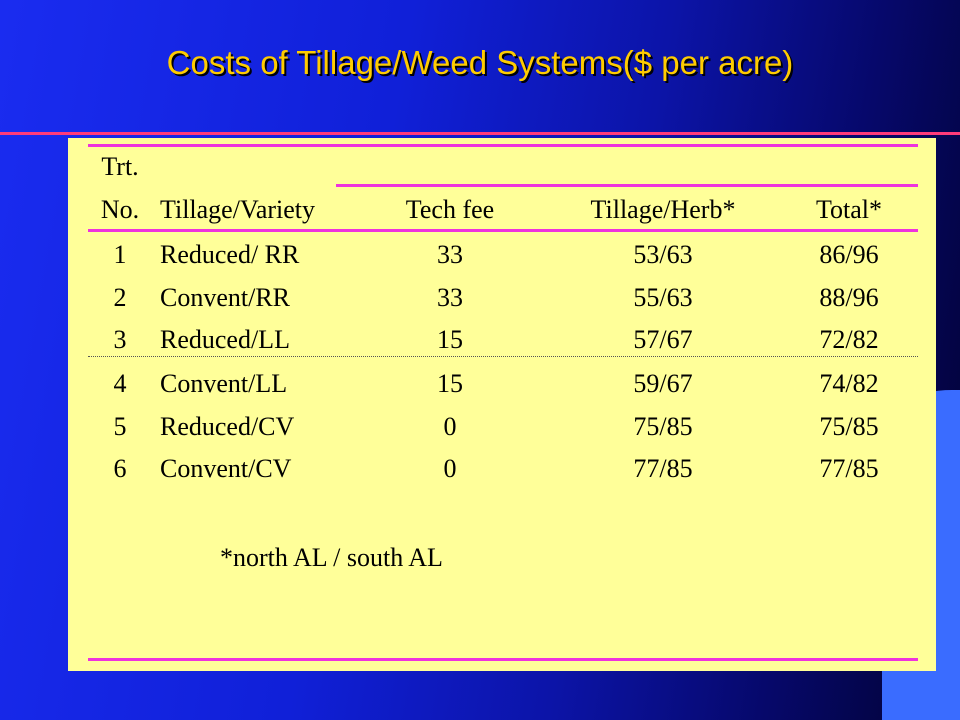 The image size is (960, 720). Describe the element at coordinates (224, 383) in the screenshot. I see `row-tillage-variety: Convent/LL` at that location.